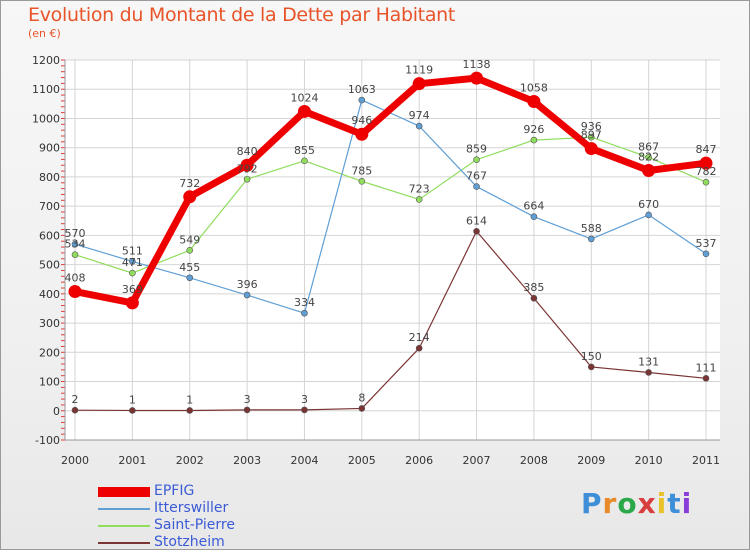  I want to click on legend-swatch-itterswiller, so click(124, 509).